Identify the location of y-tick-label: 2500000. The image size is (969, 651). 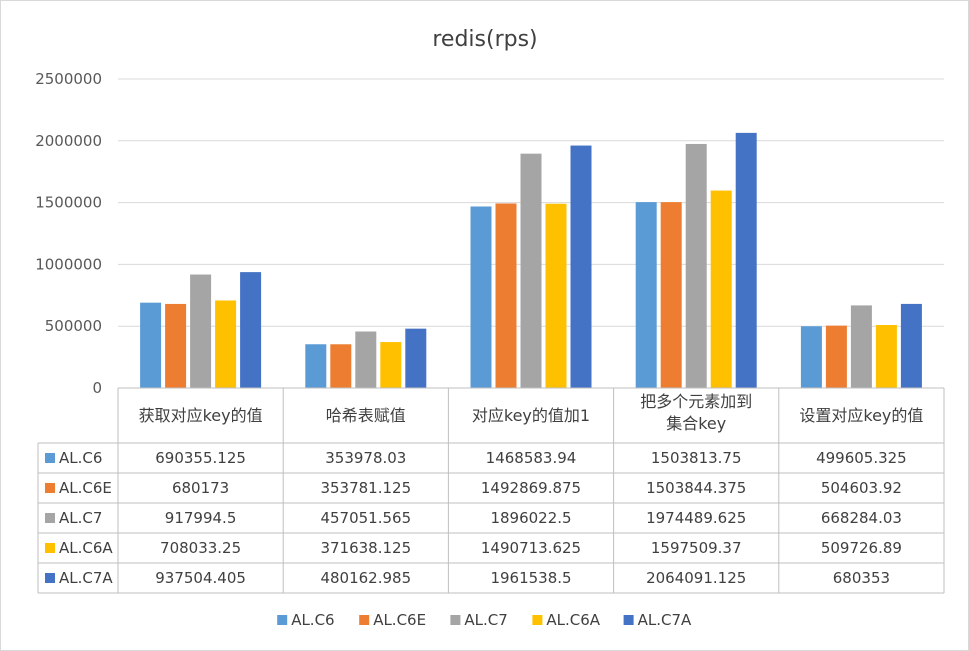
(68, 79).